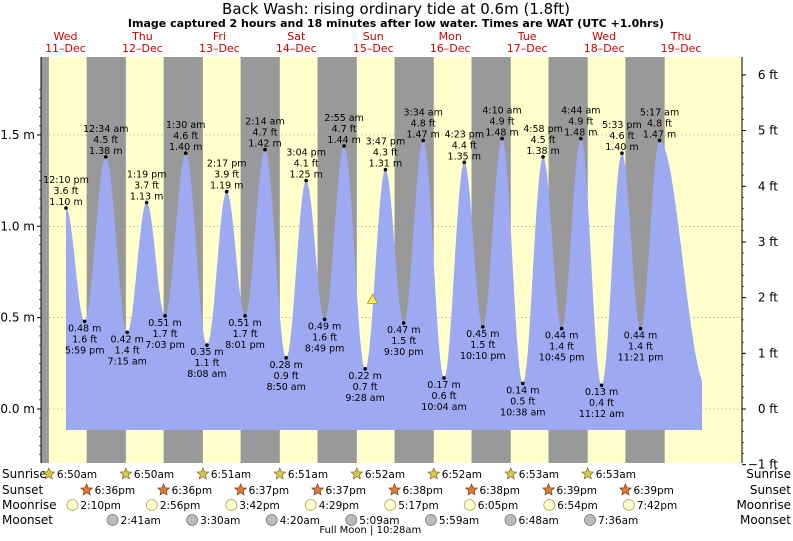  I want to click on high-tide-label: 1.44 m, so click(343, 140).